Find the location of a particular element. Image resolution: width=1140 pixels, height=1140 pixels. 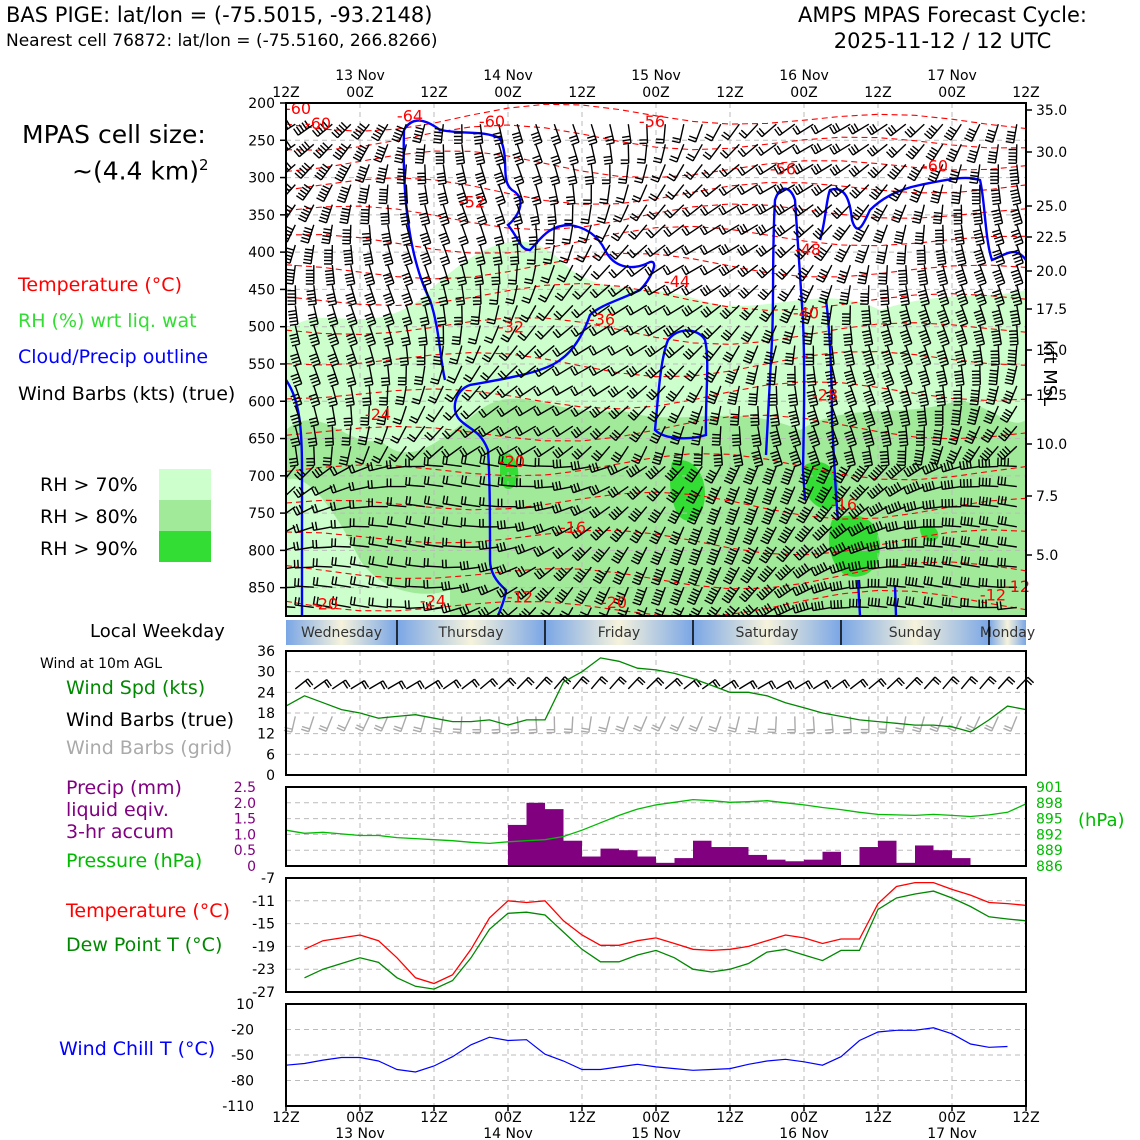

temperature-contour is located at coordinates (656, 575).